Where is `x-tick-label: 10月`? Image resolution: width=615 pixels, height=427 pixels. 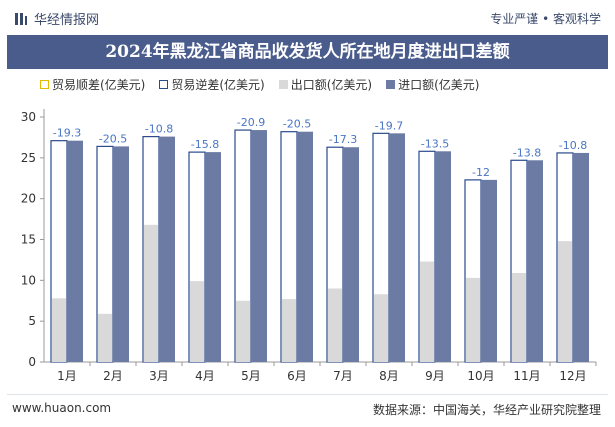 x-tick-label: 10月 is located at coordinates (480, 376).